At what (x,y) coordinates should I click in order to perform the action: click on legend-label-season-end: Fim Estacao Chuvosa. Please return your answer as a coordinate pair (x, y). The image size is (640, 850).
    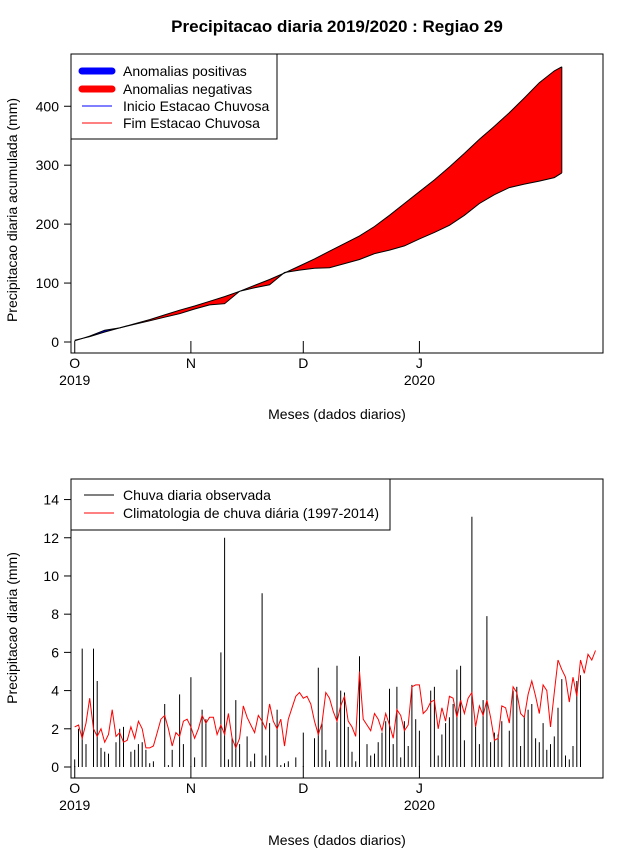
    Looking at the image, I should click on (191, 123).